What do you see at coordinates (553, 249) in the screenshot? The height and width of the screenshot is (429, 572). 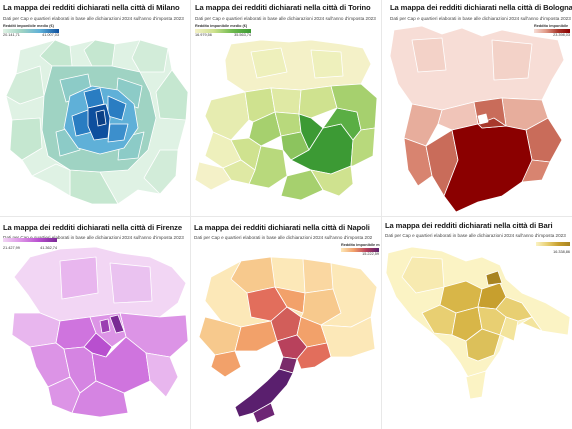 I see `legend: 16.338,86` at bounding box center [553, 249].